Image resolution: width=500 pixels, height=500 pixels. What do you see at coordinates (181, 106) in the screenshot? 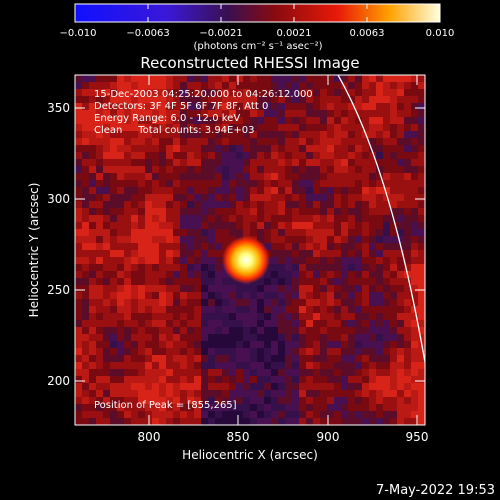
I see `info-detectors: Detectors: 3F 4F 5F 6F 7F 8F, Att 0` at bounding box center [181, 106].